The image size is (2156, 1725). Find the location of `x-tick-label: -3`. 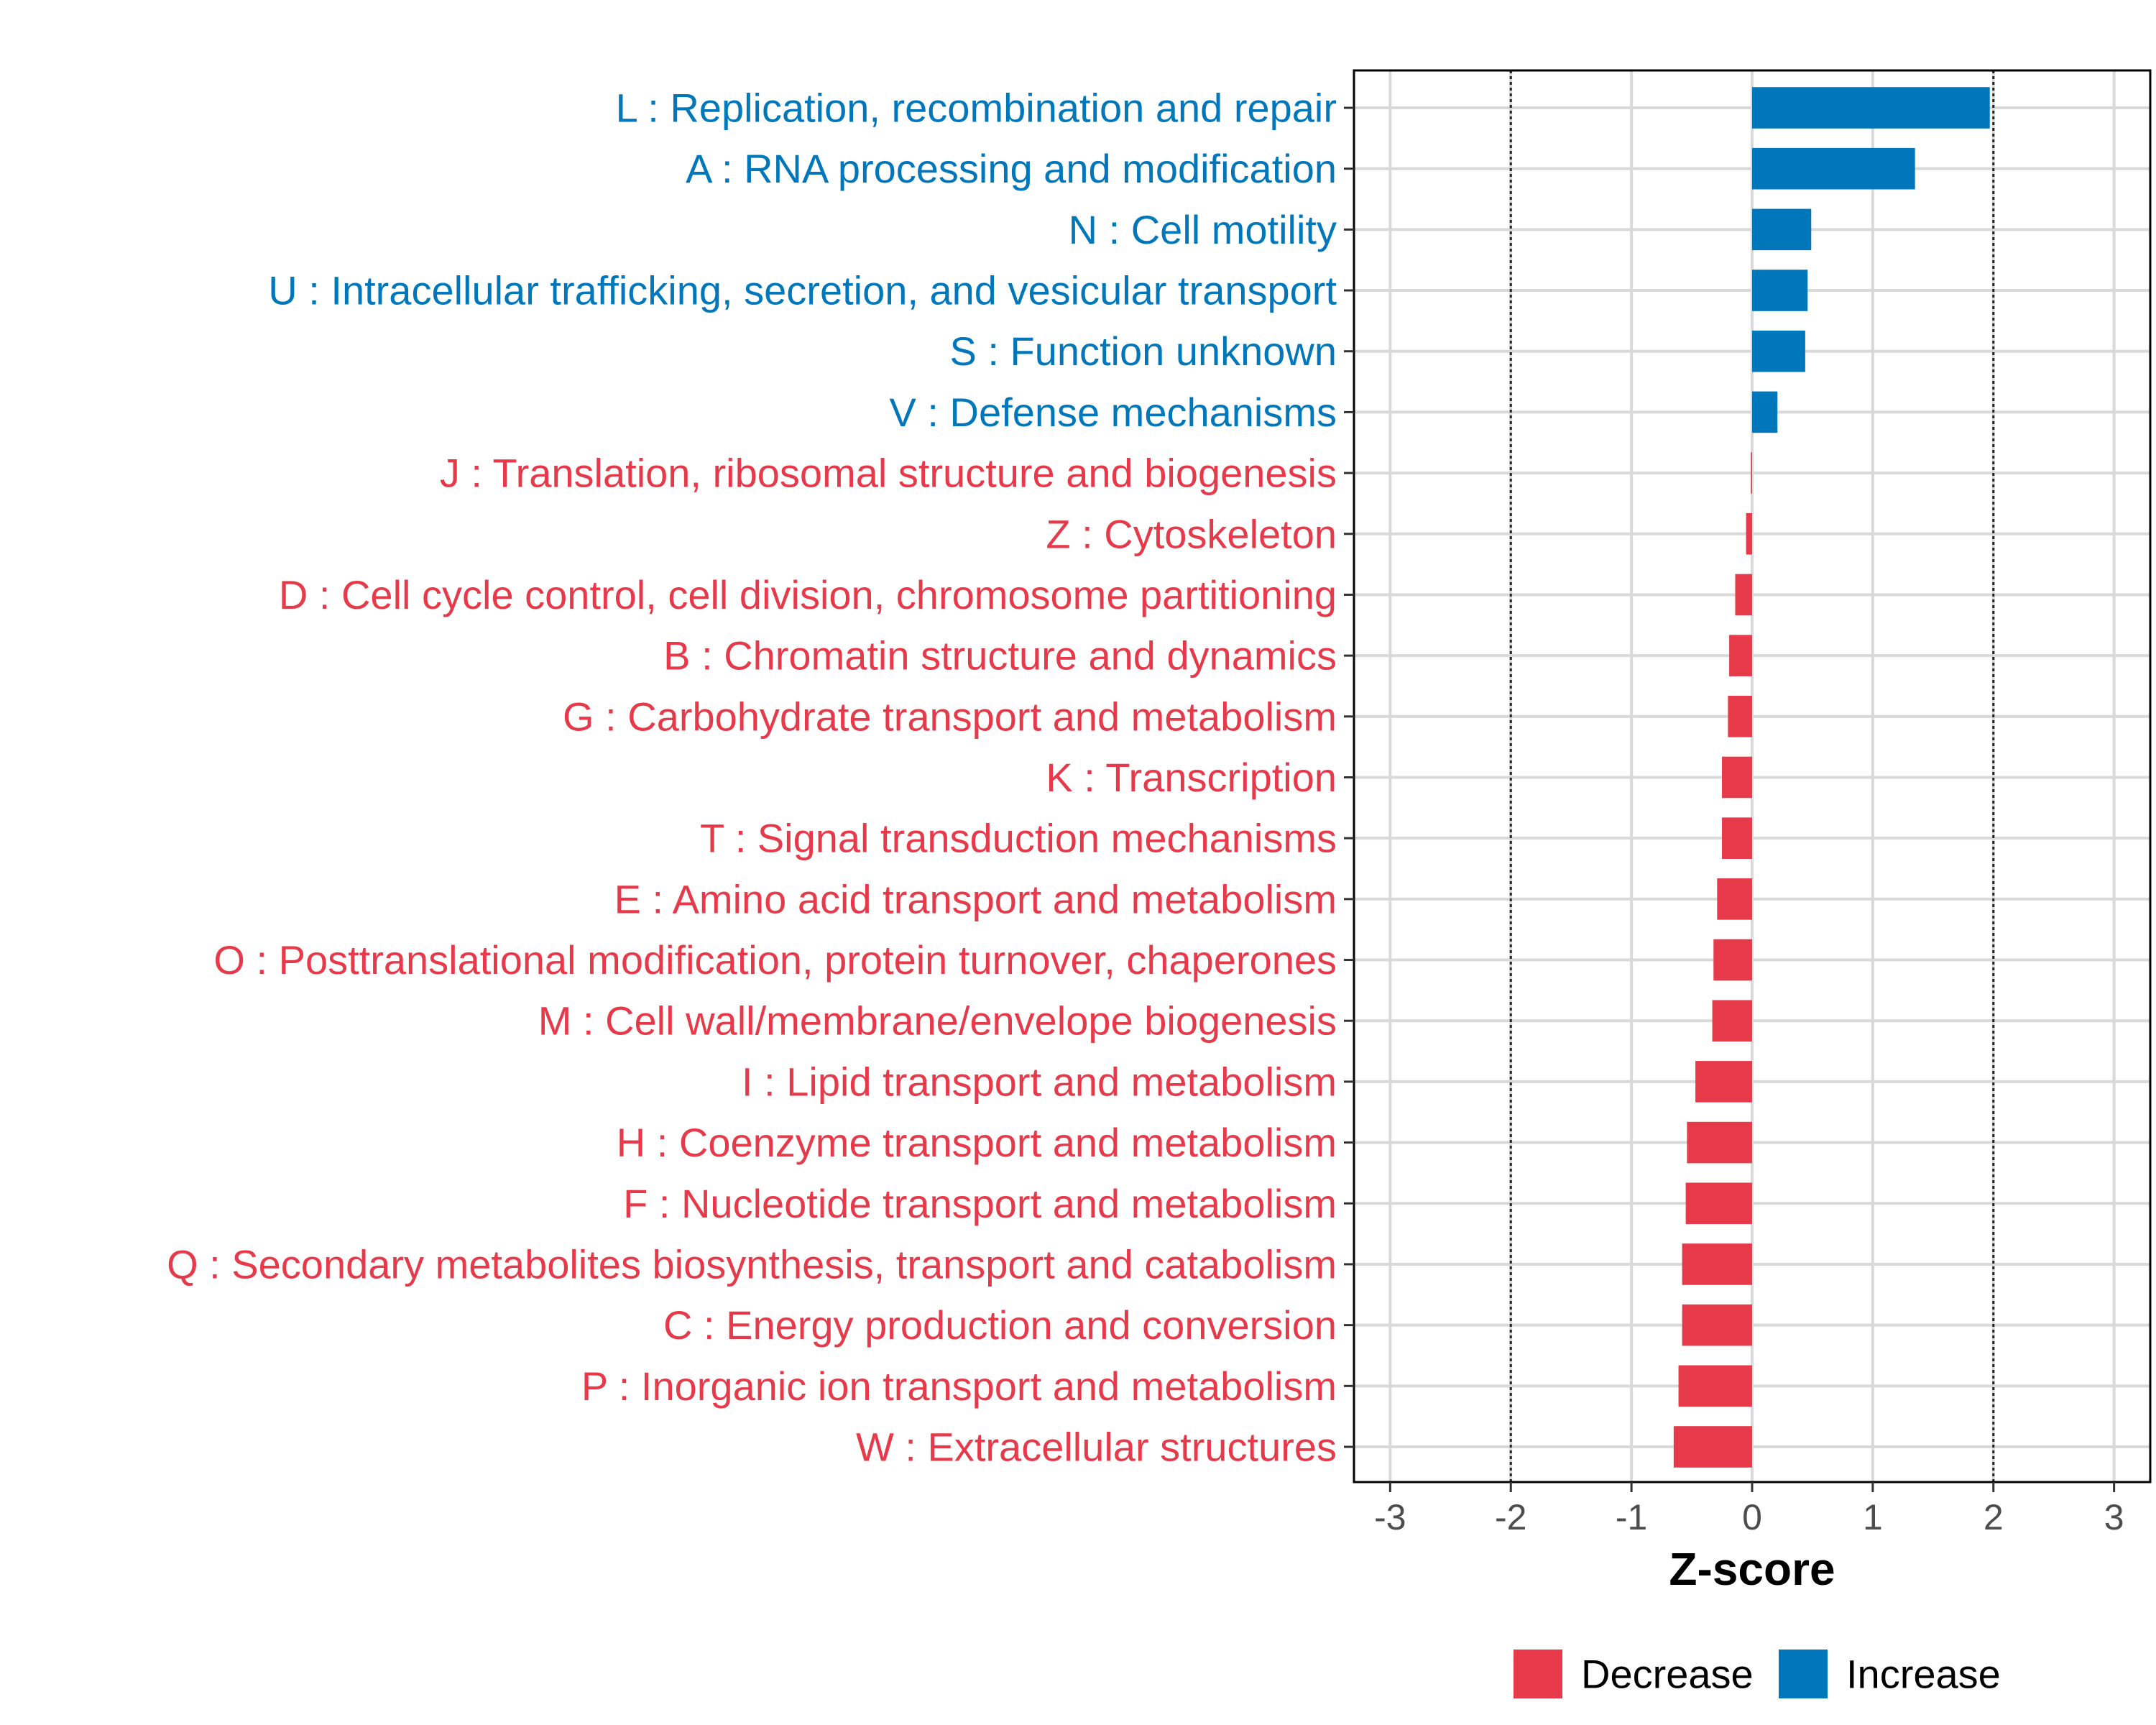

x-tick-label: -3 is located at coordinates (1390, 1517).